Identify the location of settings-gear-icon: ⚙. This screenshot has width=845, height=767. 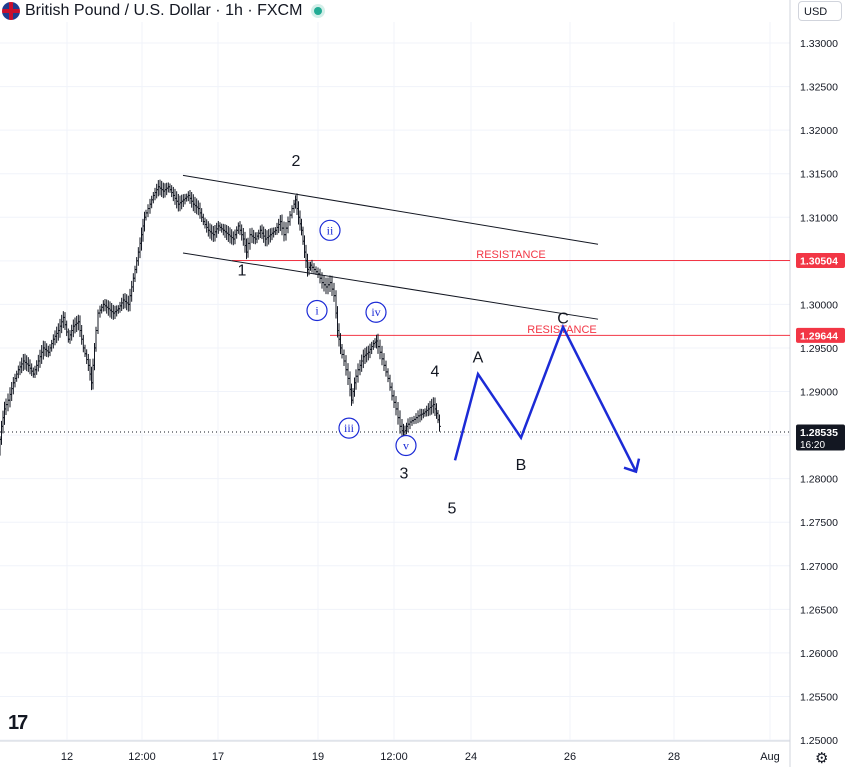
(822, 758).